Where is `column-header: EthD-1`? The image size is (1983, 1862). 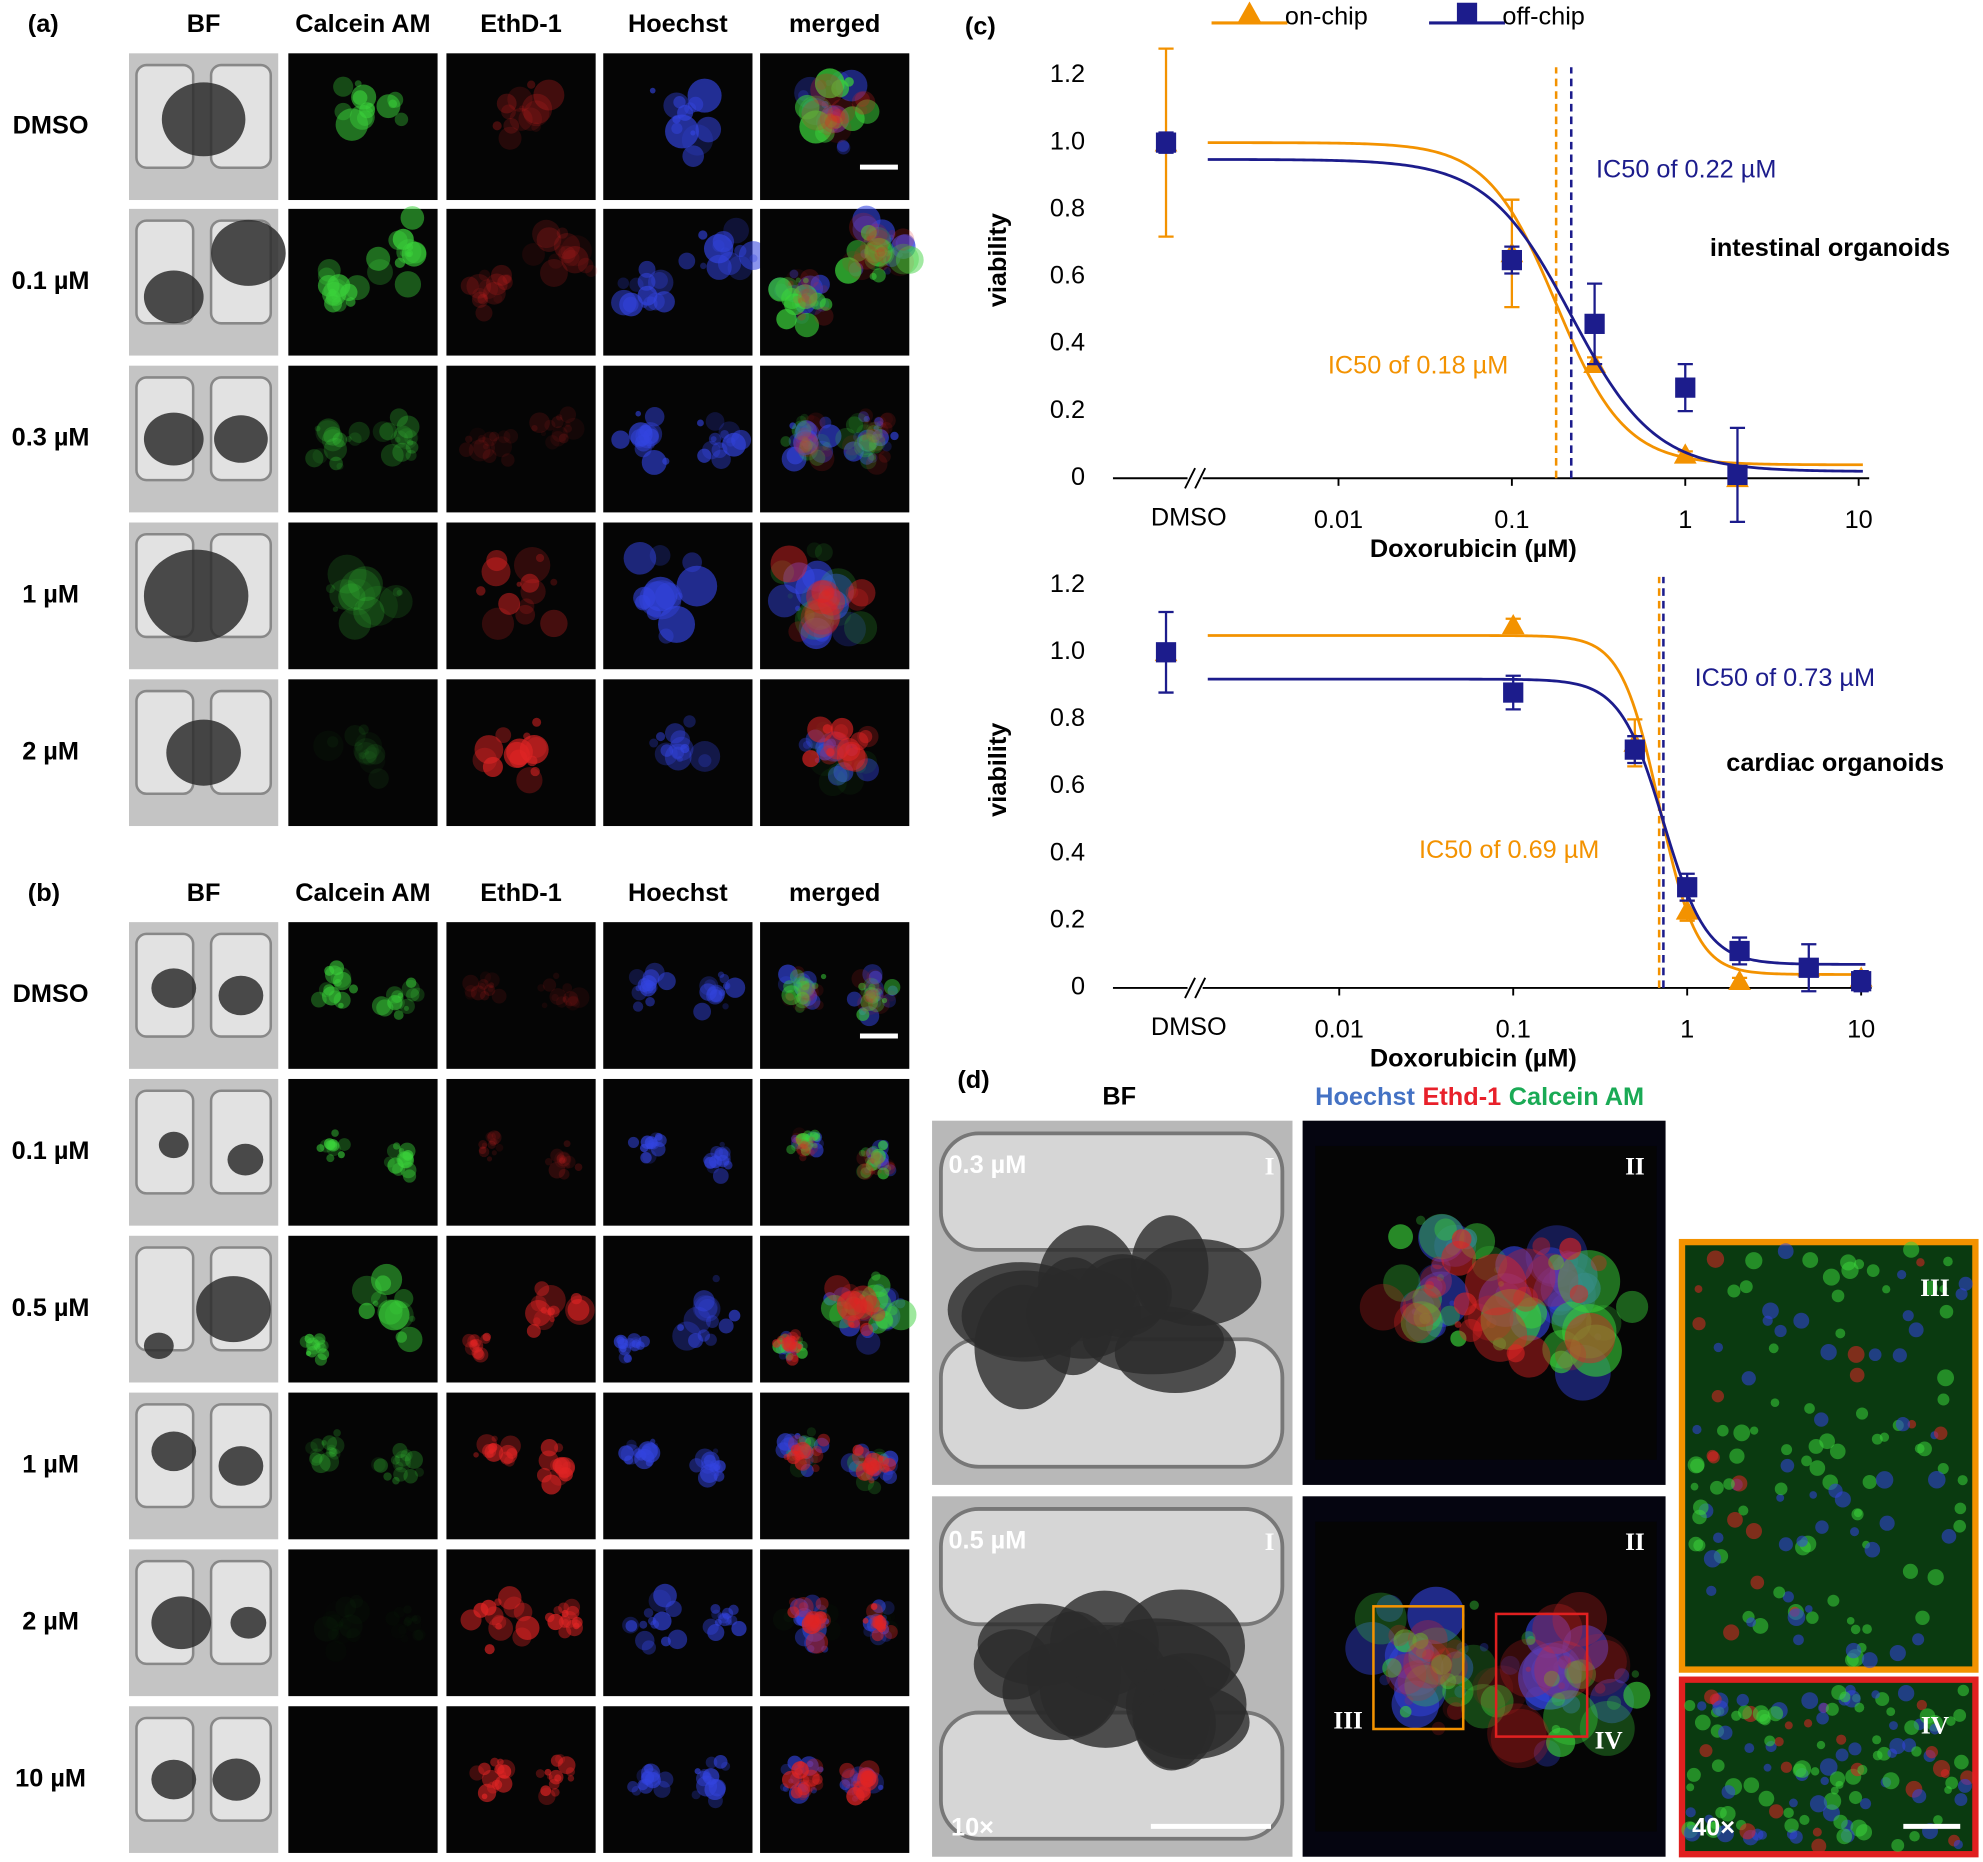
column-header: EthD-1 is located at coordinates (520, 893).